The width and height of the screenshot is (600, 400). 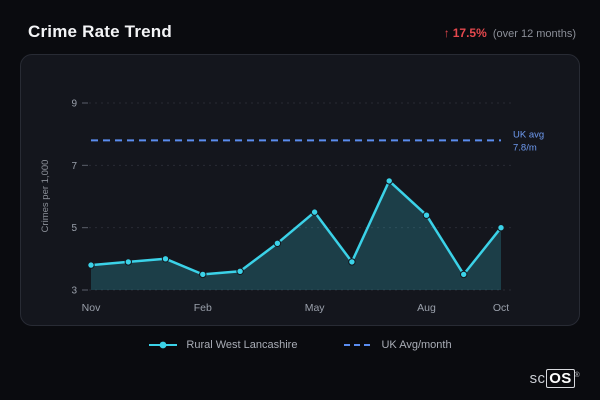 I want to click on x-tick-label: Nov, so click(x=91, y=308).